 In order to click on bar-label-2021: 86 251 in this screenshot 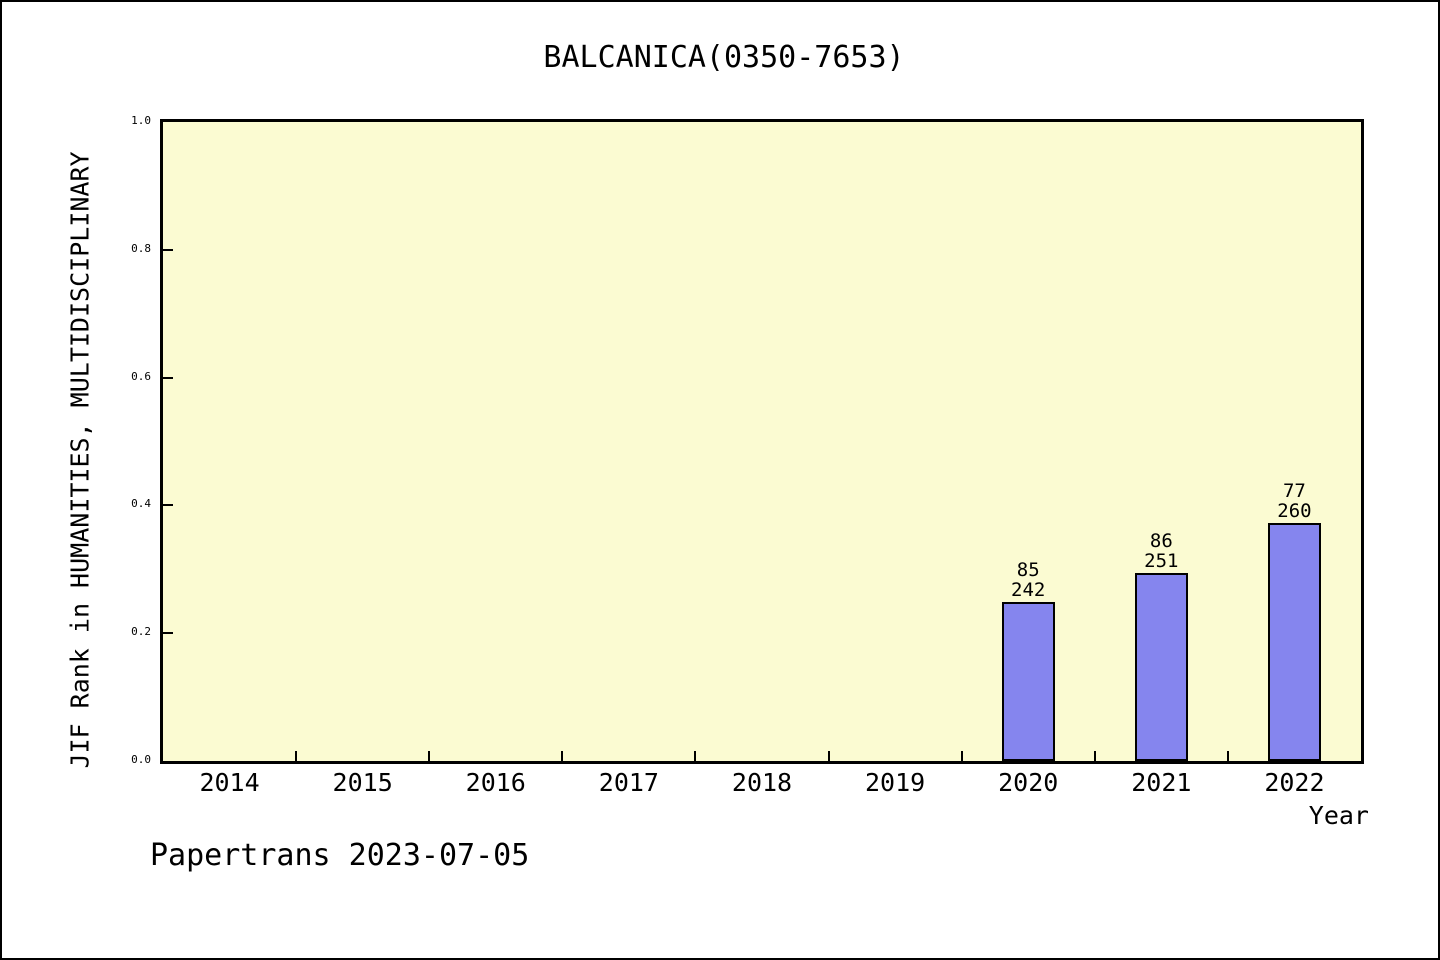, I will do `click(1161, 551)`.